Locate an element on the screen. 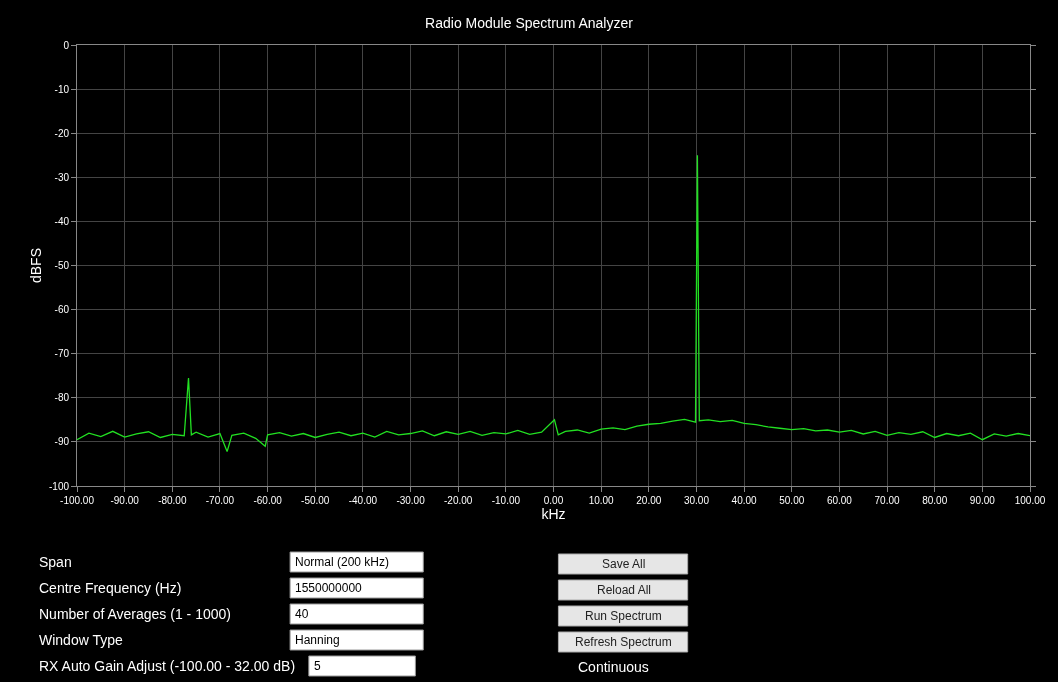  text: Centre Frequency (Hz) is located at coordinates (110, 588).